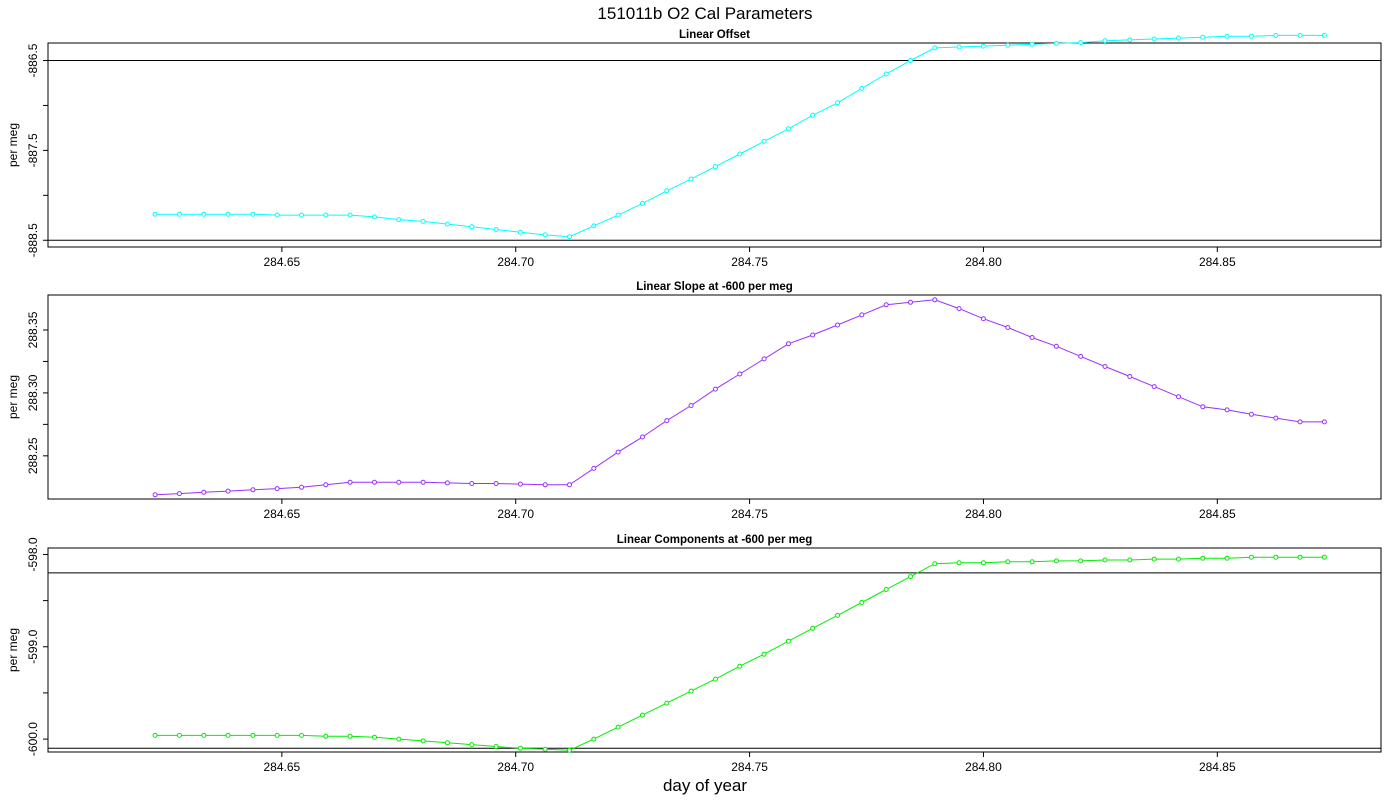  I want to click on y-tick-label: -888.5, so click(33, 240).